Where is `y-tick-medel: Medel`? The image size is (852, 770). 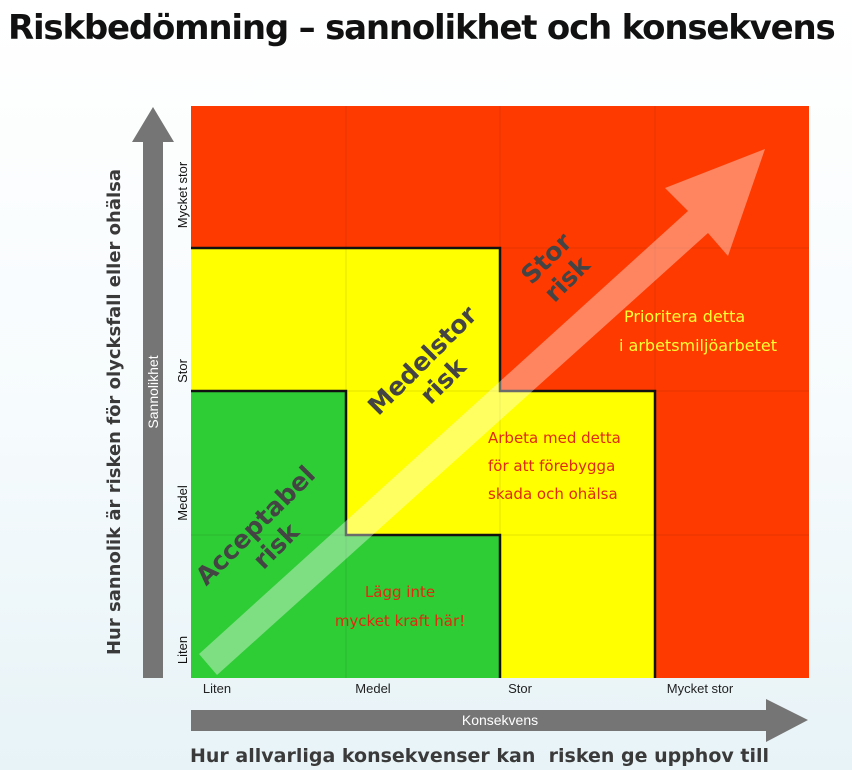 y-tick-medel: Medel is located at coordinates (182, 503).